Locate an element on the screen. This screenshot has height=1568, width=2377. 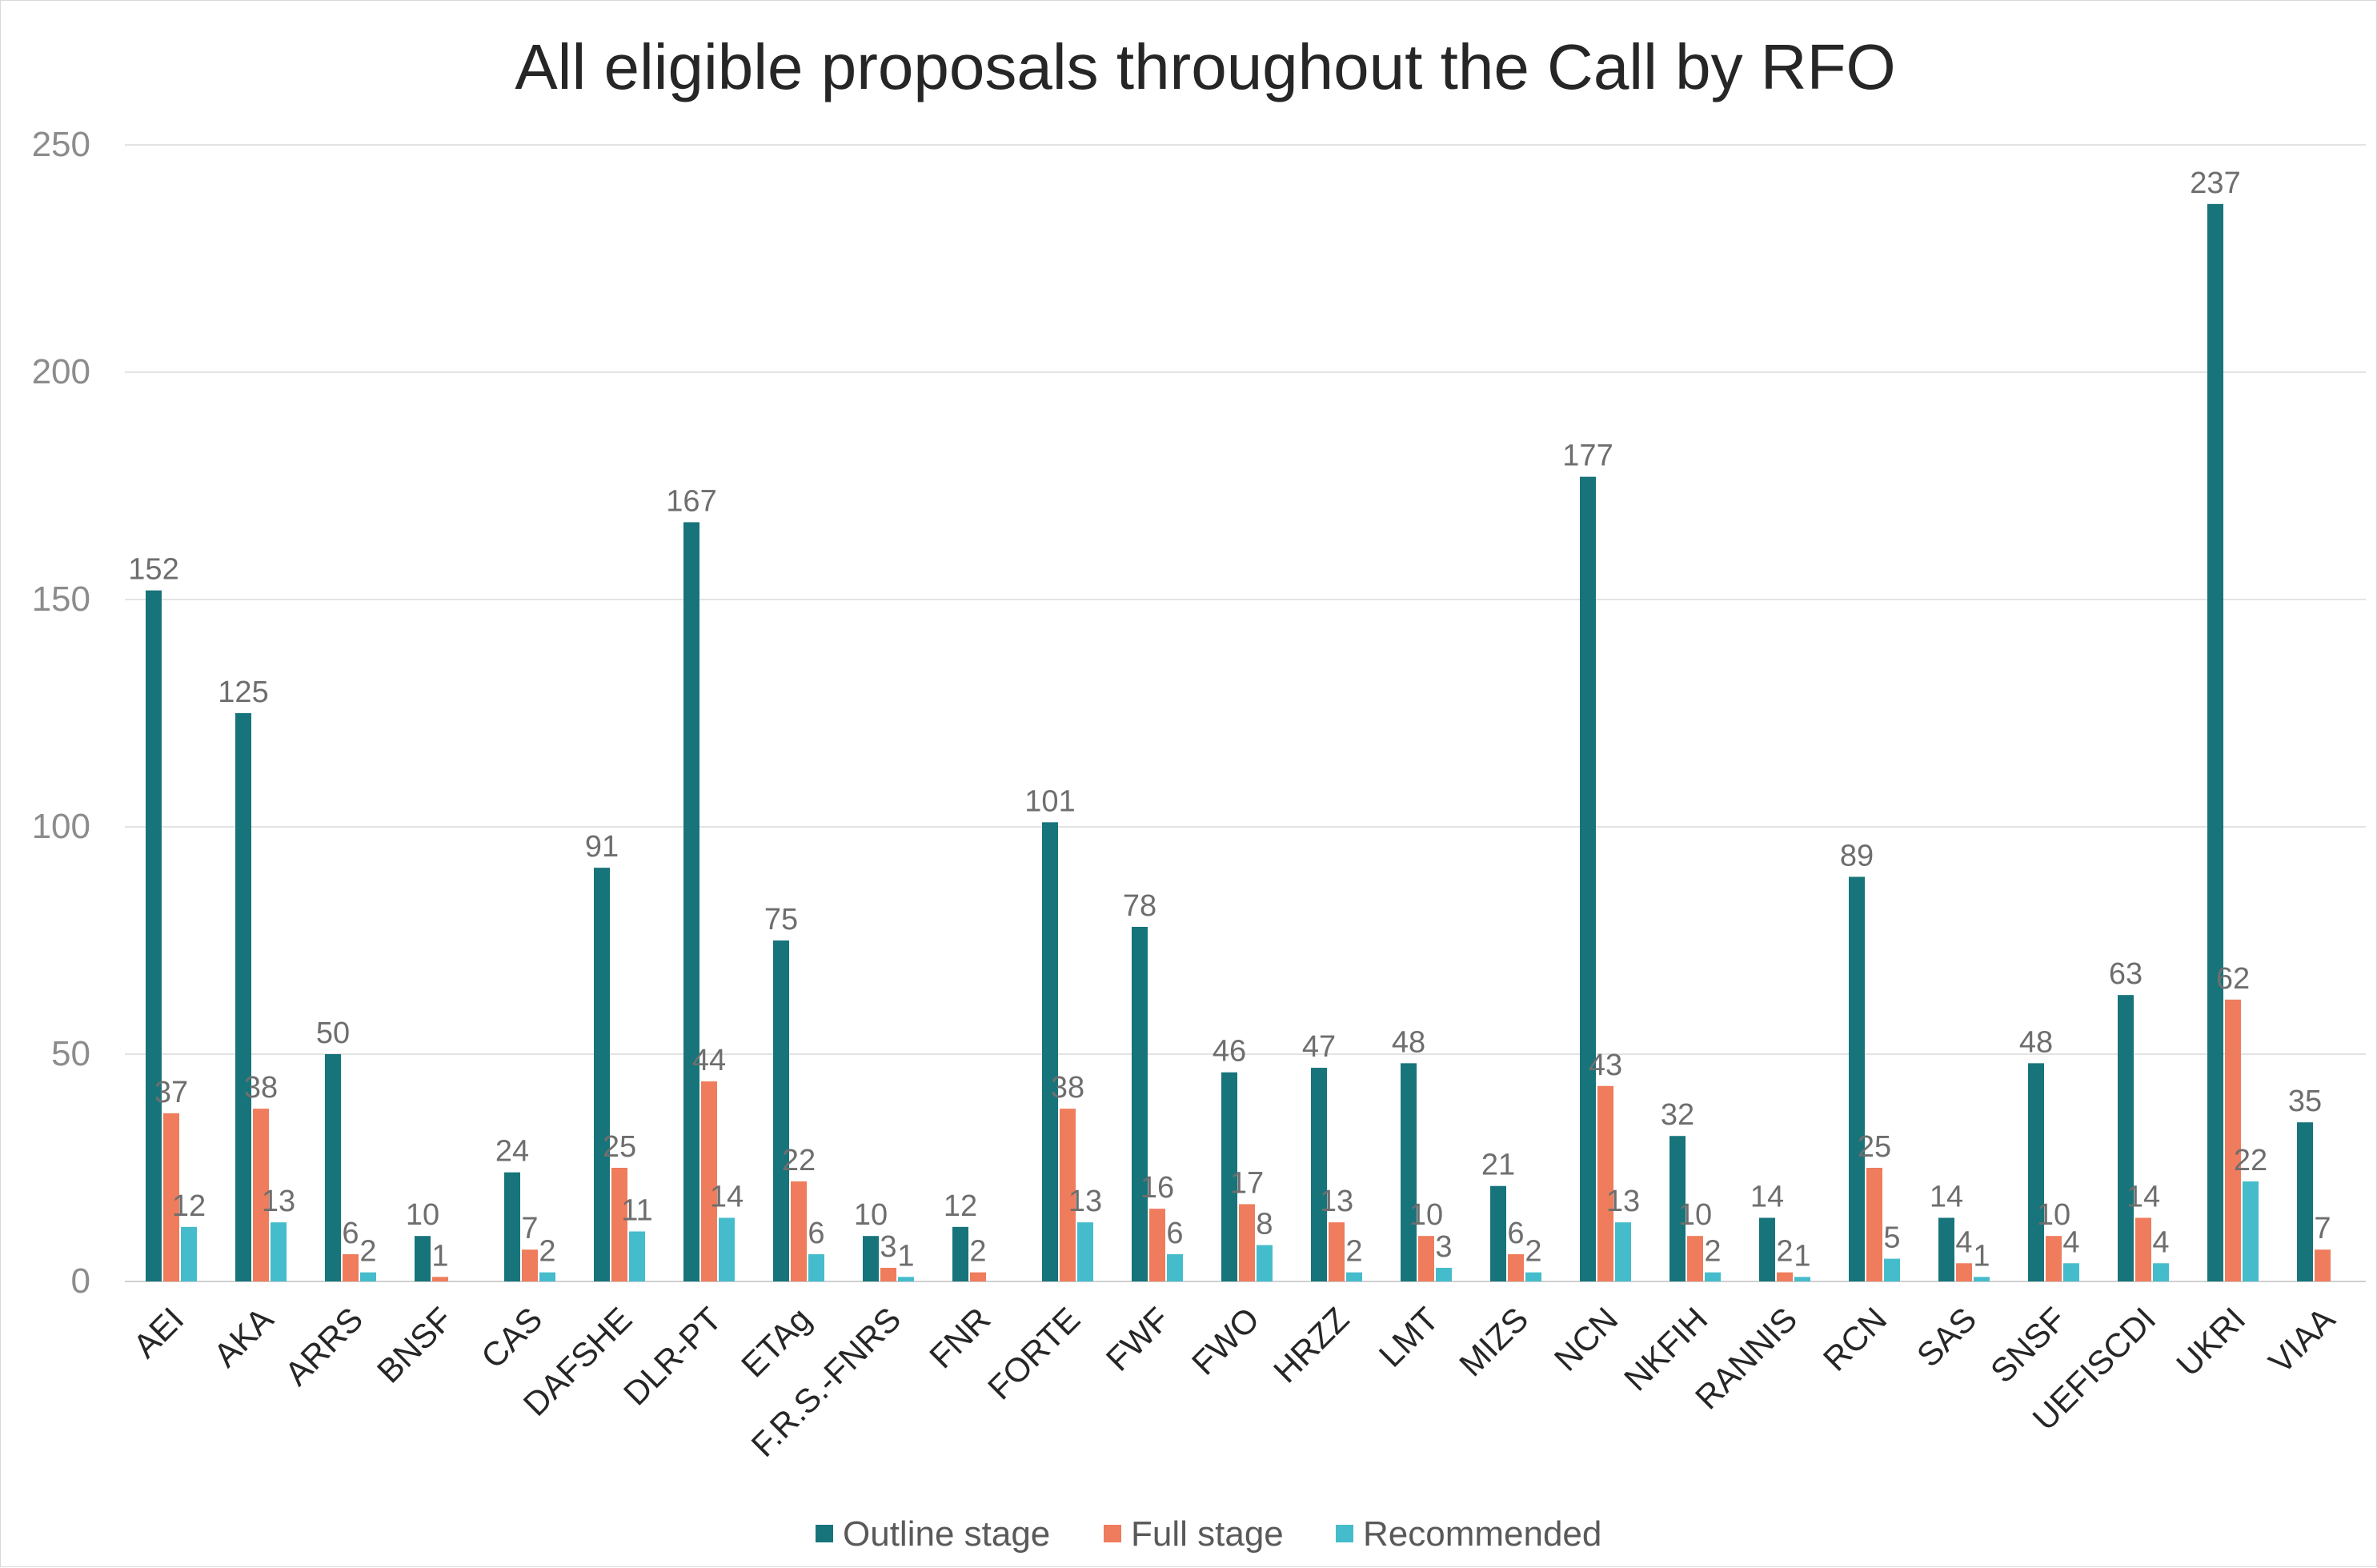
legend-swatch is located at coordinates (824, 1533).